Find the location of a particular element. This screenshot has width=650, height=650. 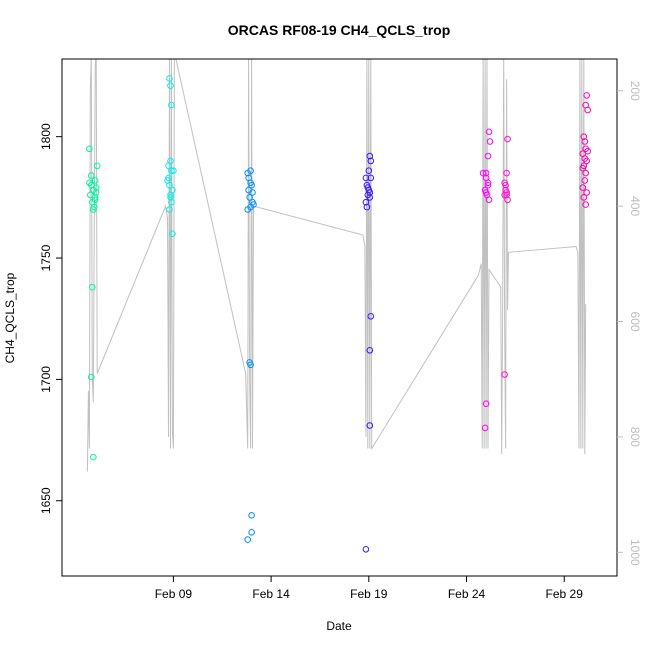

x-tick-label: Feb 09 is located at coordinates (174, 594).